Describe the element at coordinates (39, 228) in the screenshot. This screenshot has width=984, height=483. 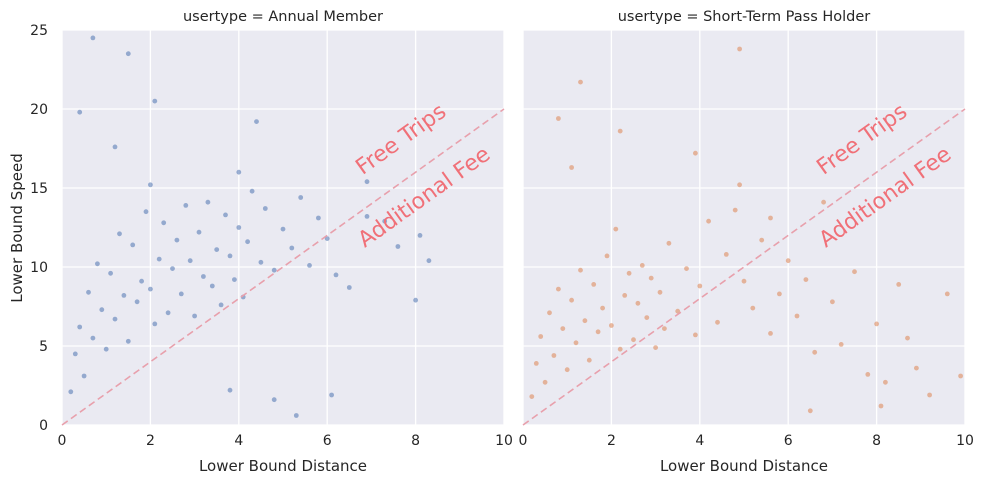
I see `y-tick-labels: 0 5 10 15 20 25` at that location.